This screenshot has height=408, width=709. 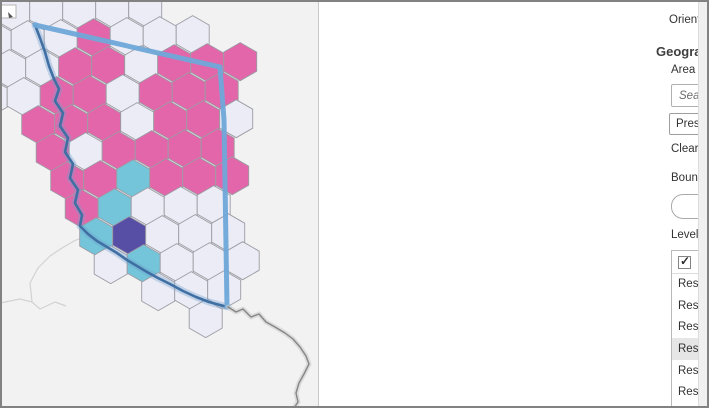 What do you see at coordinates (240, 62) in the screenshot?
I see `hexagon-cell-pink` at bounding box center [240, 62].